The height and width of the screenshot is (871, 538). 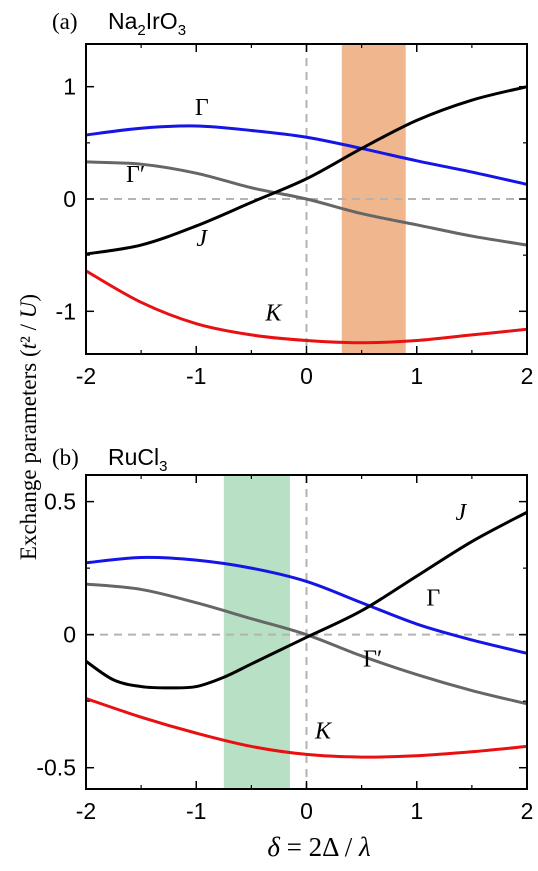 I want to click on panel-a-label: (a), so click(x=65, y=21).